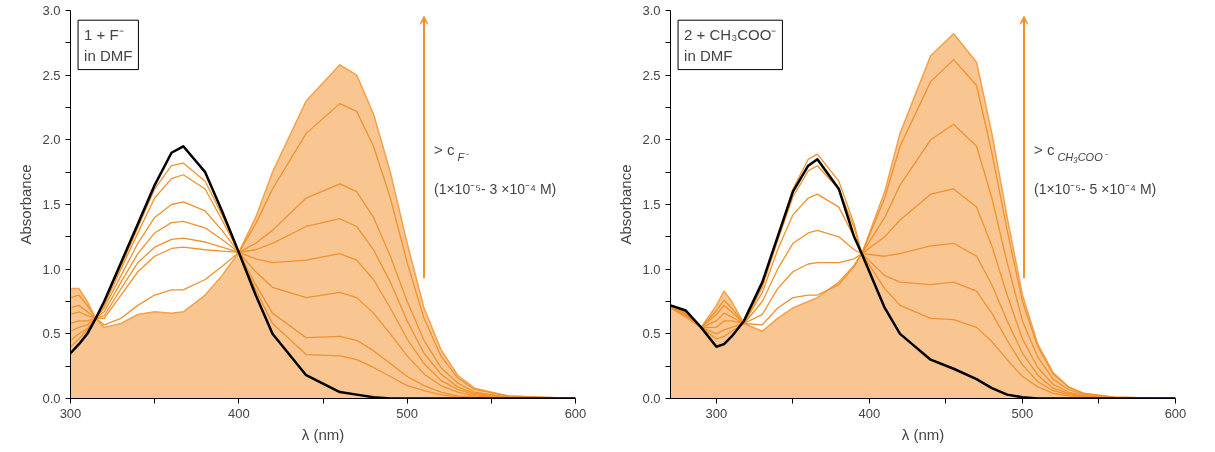 The image size is (1215, 452). What do you see at coordinates (1095, 188) in the screenshot?
I see `annotation: (1×10⁻⁵- 5 ×10⁻⁴ M)` at bounding box center [1095, 188].